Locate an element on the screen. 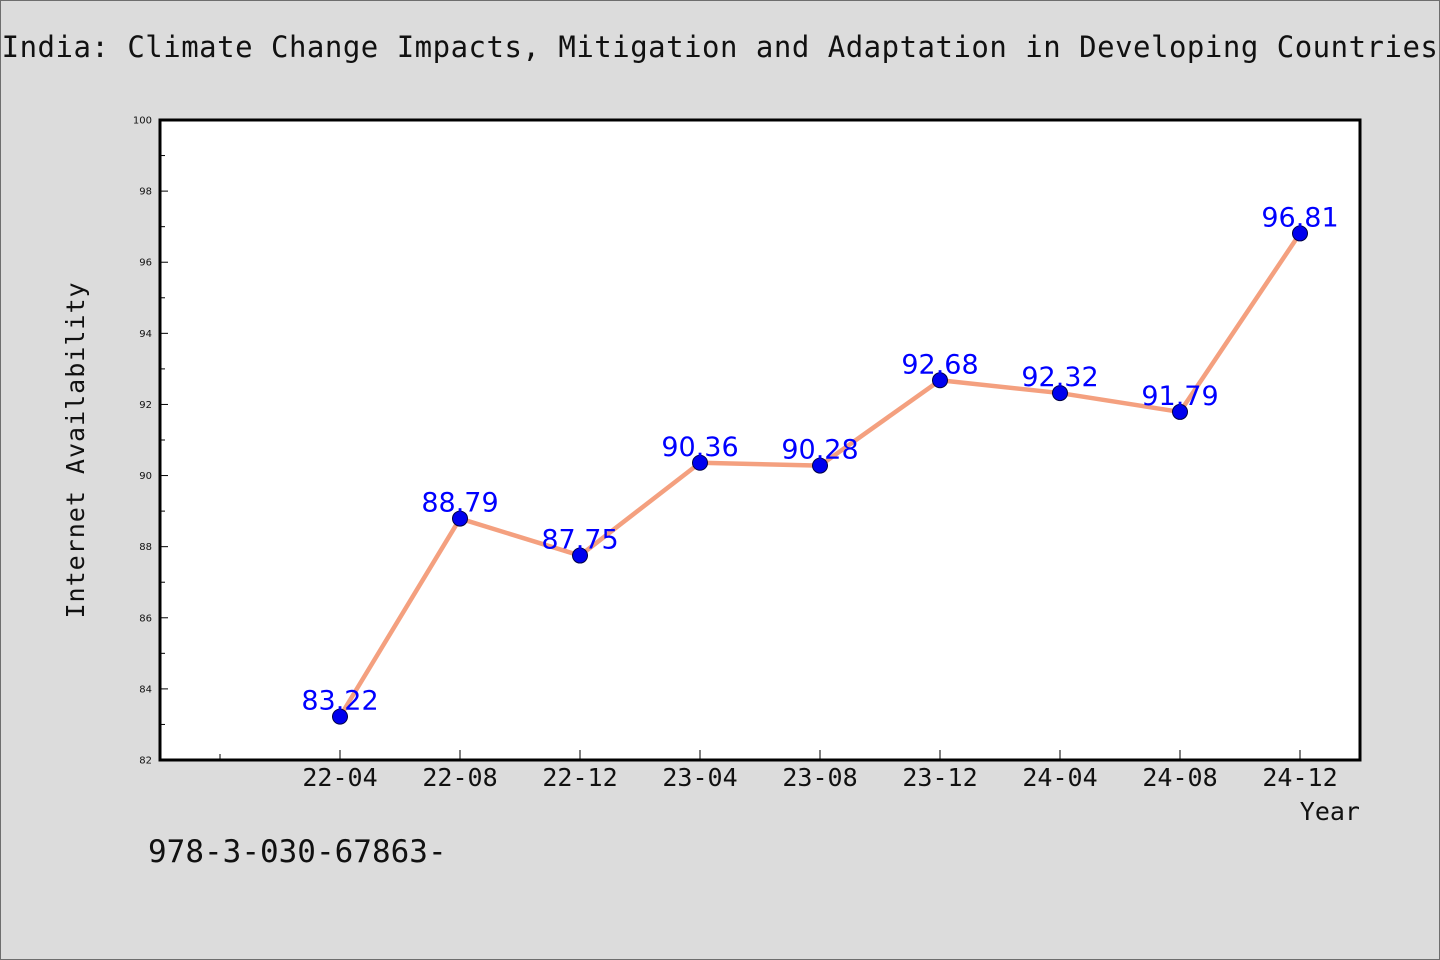 The width and height of the screenshot is (1440, 960). data-label: 87.75 is located at coordinates (579, 540).